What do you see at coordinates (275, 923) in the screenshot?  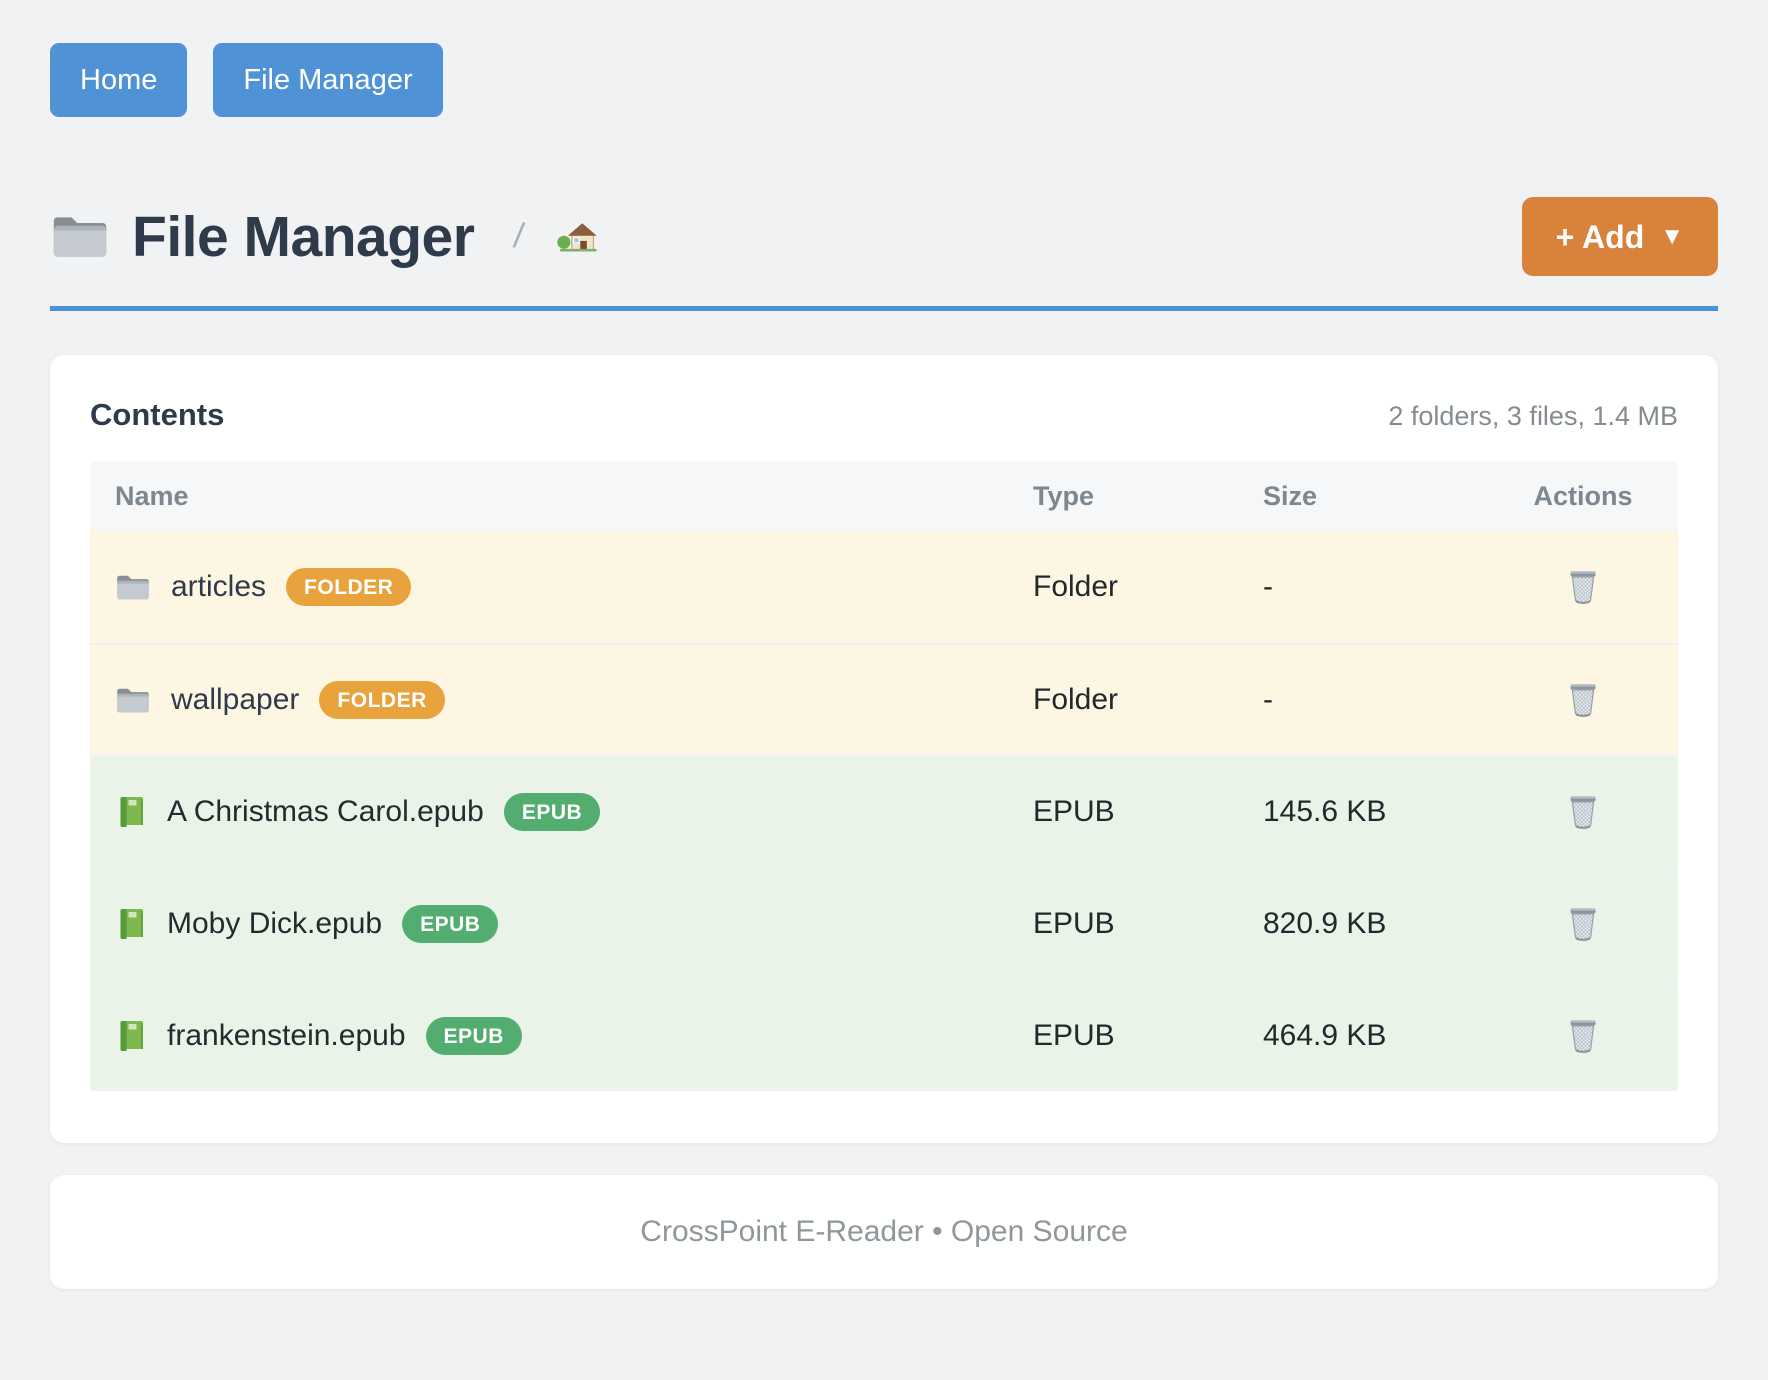 I see `file-name: Moby Dick.epub` at bounding box center [275, 923].